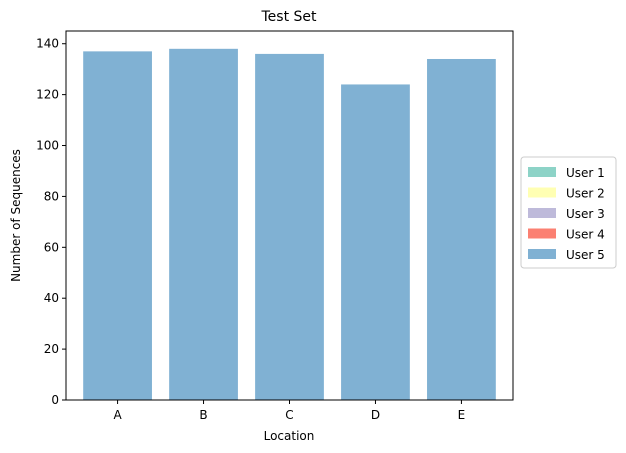  Describe the element at coordinates (55, 400) in the screenshot. I see `y-tick-label: 0` at that location.